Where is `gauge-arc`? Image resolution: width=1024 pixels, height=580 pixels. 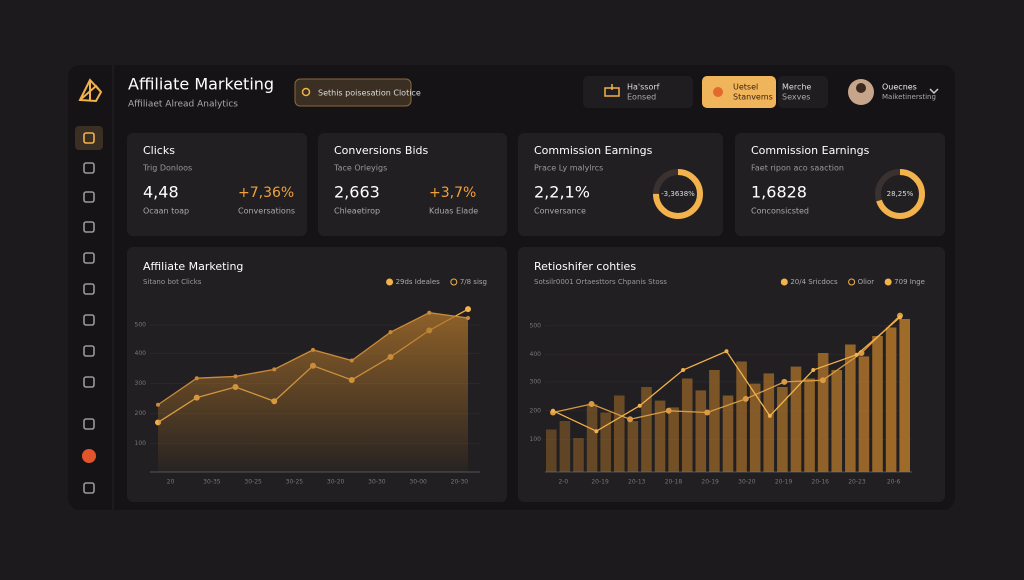
gauge-arc is located at coordinates (678, 194).